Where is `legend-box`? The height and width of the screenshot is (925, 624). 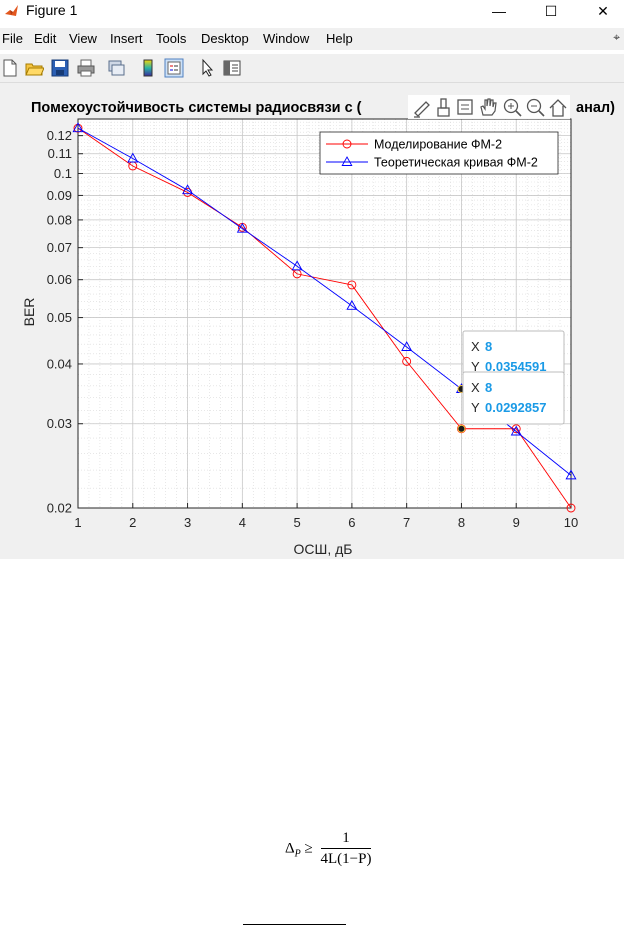 legend-box is located at coordinates (439, 153).